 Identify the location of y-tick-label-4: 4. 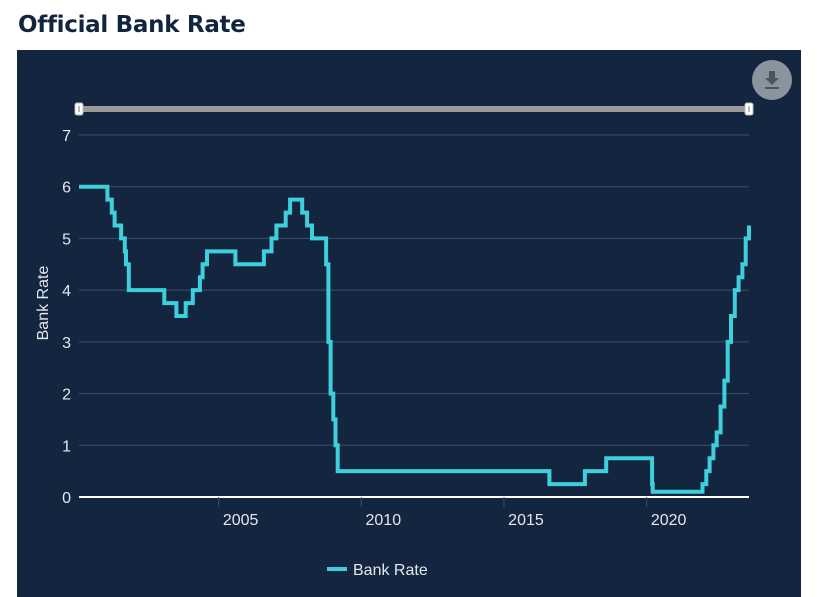
(66, 291).